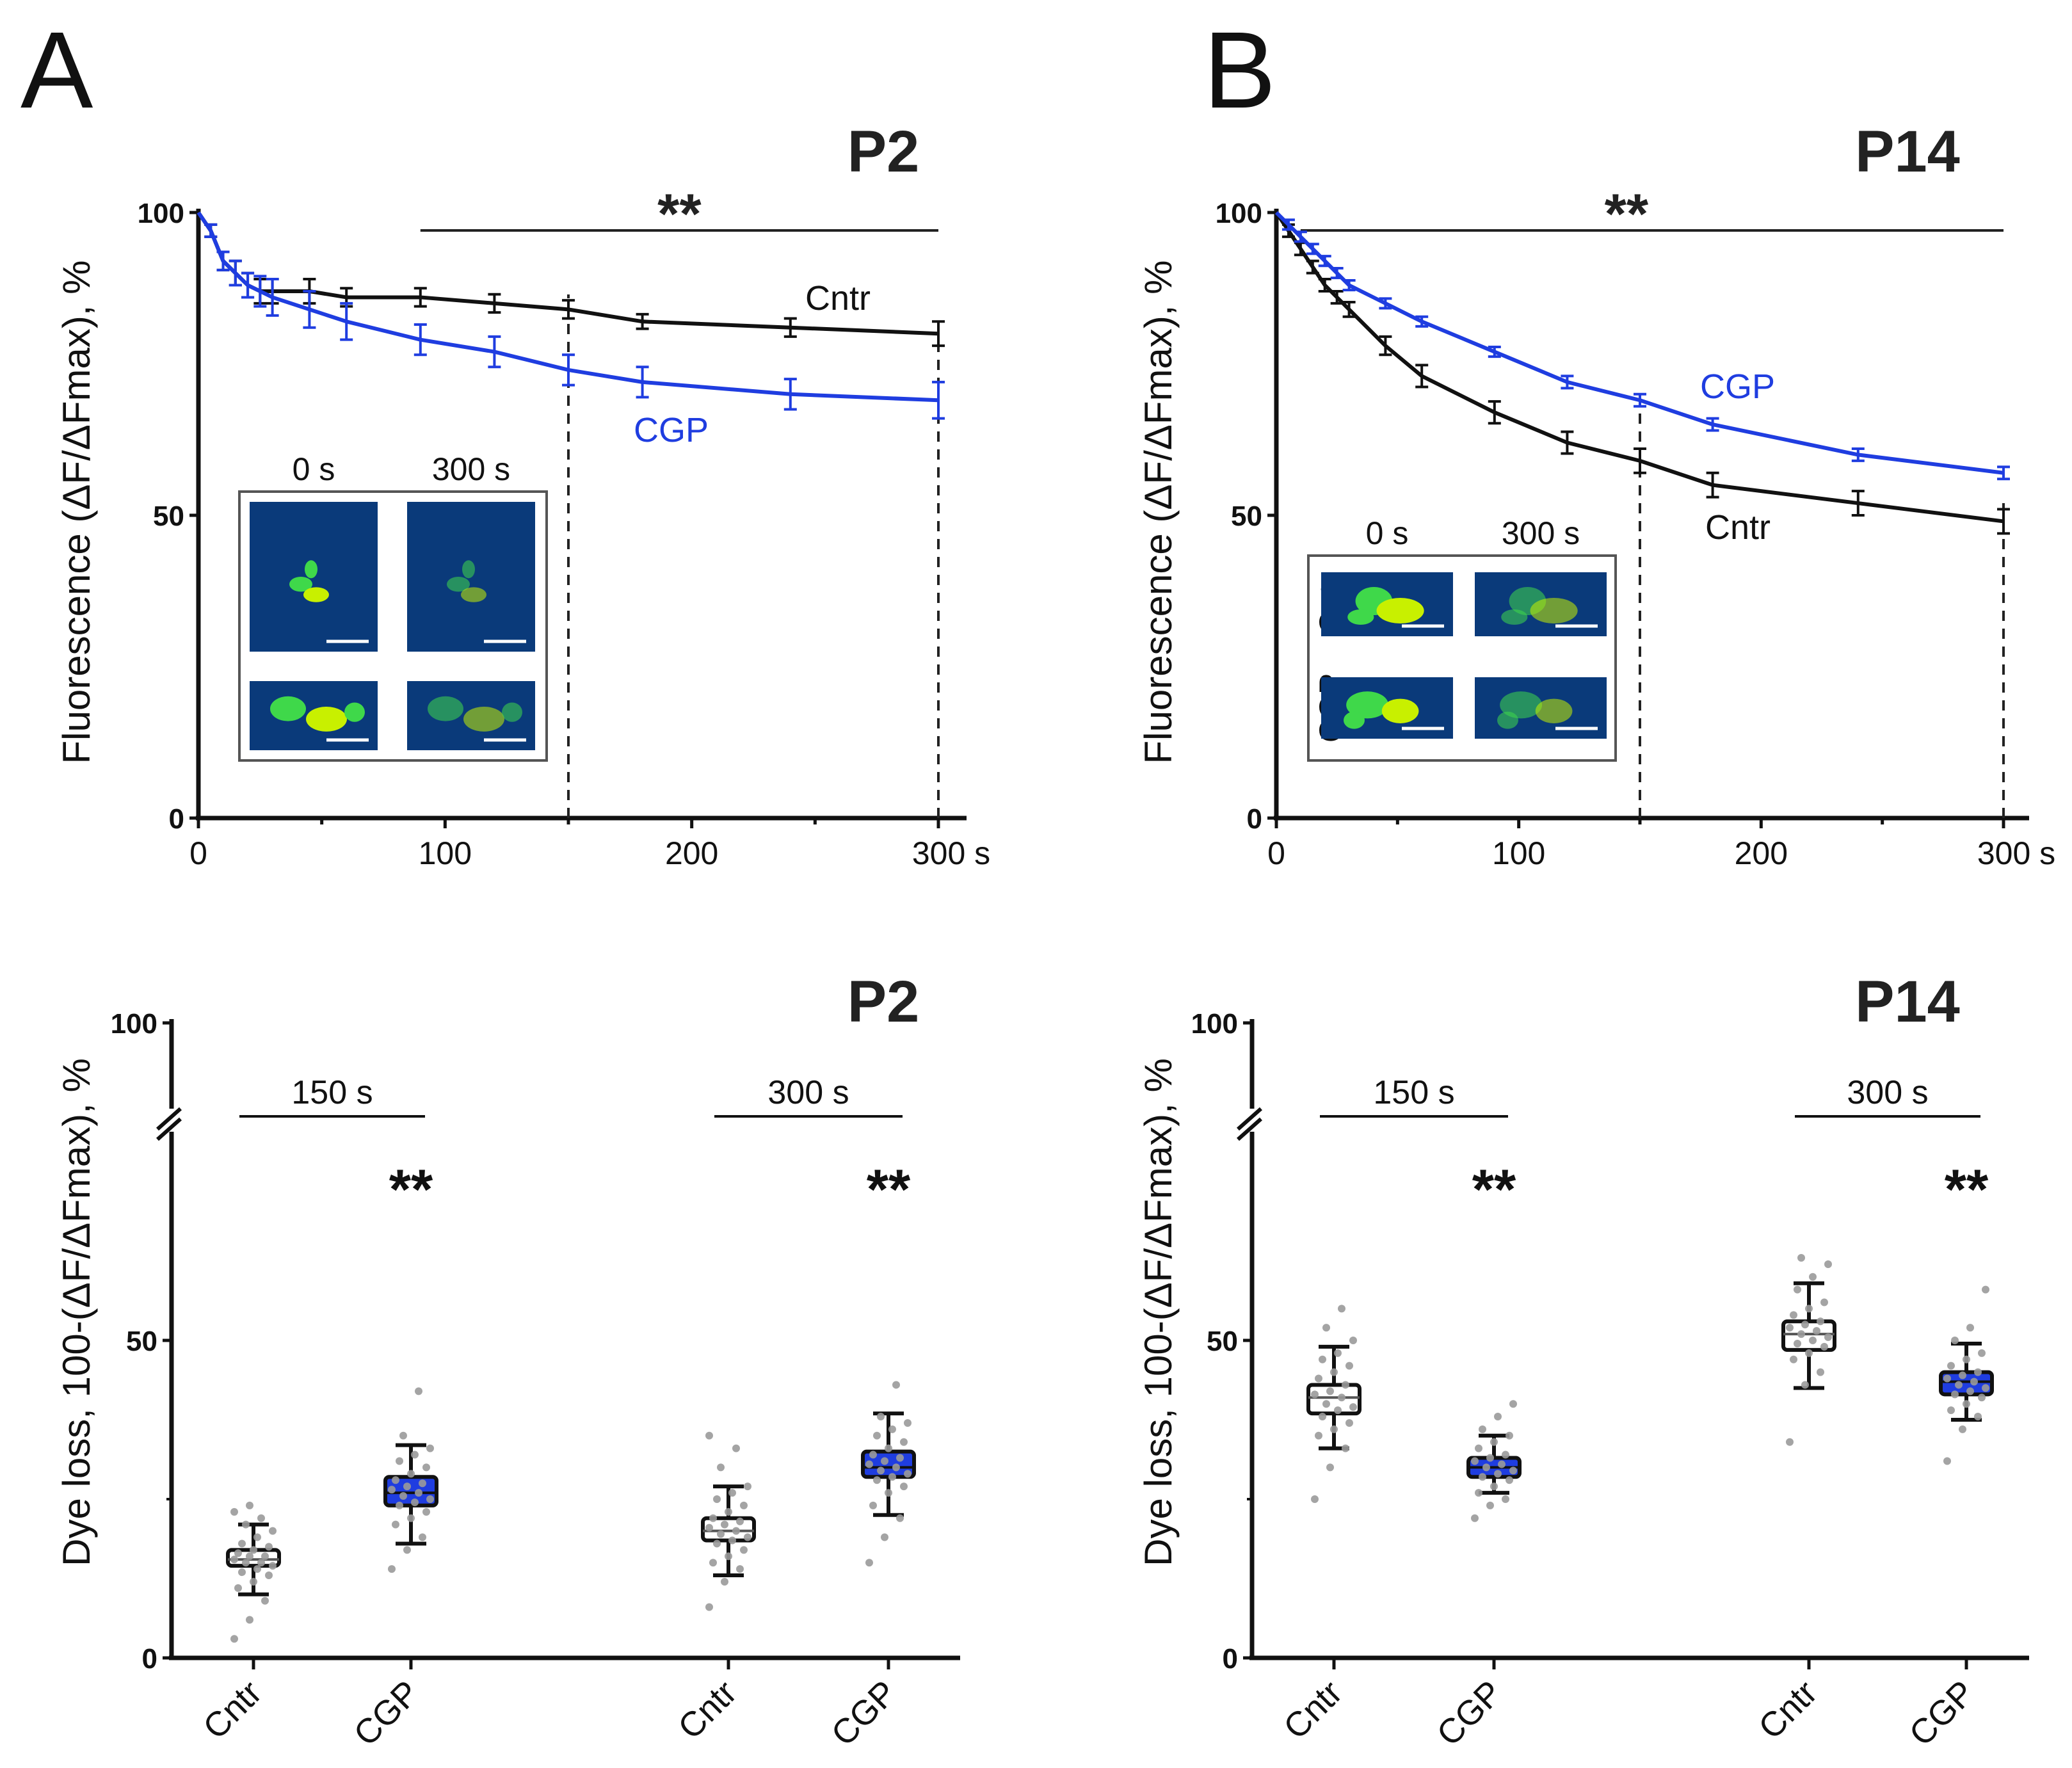 This screenshot has width=2072, height=1768. Describe the element at coordinates (951, 853) in the screenshot. I see `x-tick-label: 300 s` at that location.